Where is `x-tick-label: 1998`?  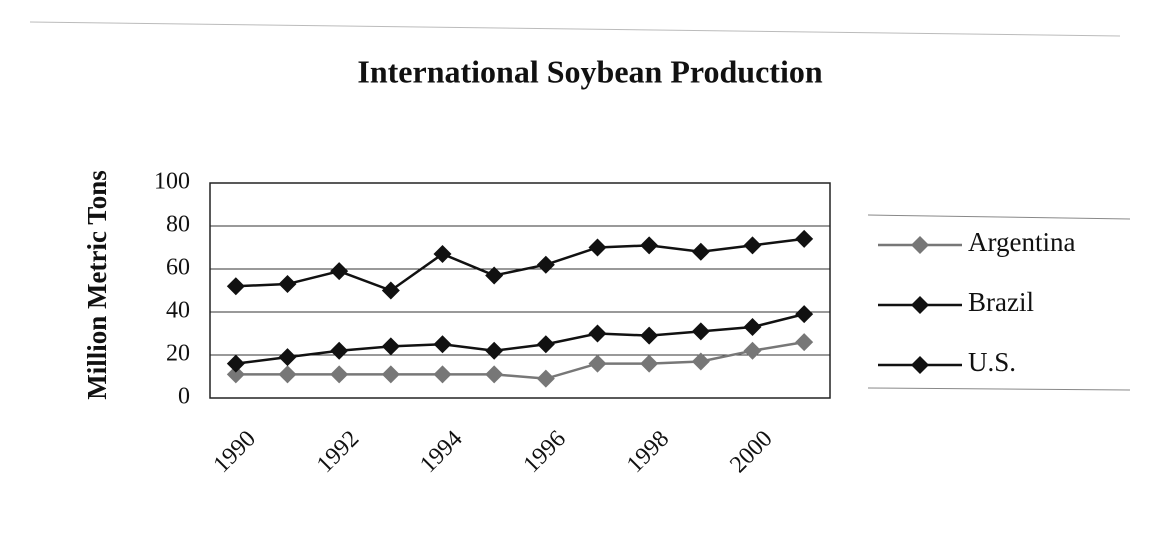
x-tick-label: 1998 is located at coordinates (648, 452).